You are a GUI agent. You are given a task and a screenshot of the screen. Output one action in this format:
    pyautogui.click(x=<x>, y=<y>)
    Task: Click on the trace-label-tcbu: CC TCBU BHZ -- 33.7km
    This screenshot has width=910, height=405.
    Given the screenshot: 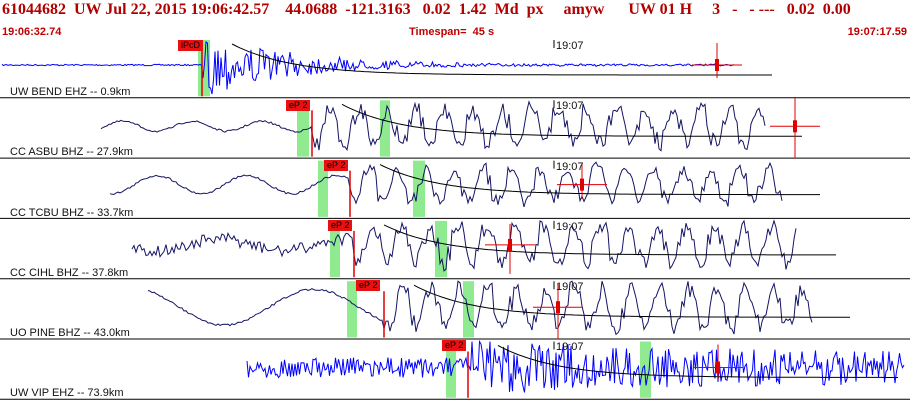 What is the action you would take?
    pyautogui.click(x=72, y=213)
    